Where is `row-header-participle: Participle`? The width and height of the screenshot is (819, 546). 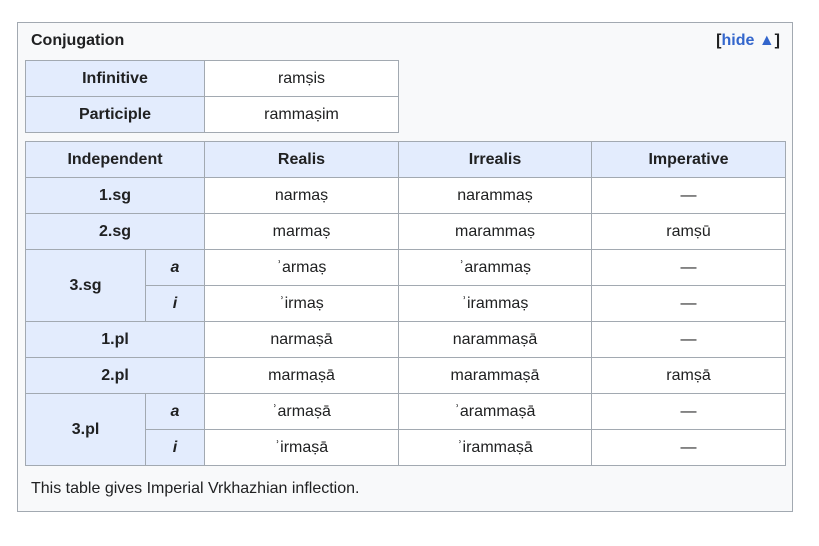 row-header-participle: Participle is located at coordinates (115, 114).